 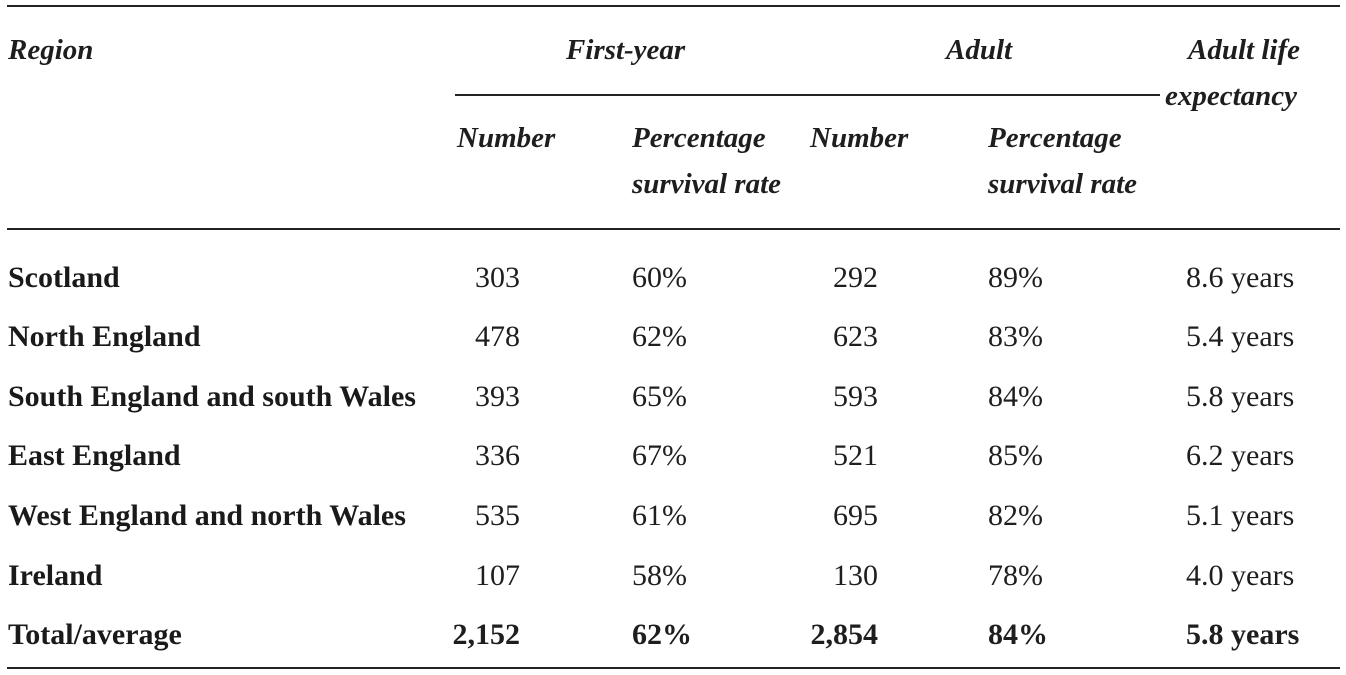 What do you see at coordinates (979, 50) in the screenshot?
I see `header-adult: Adult` at bounding box center [979, 50].